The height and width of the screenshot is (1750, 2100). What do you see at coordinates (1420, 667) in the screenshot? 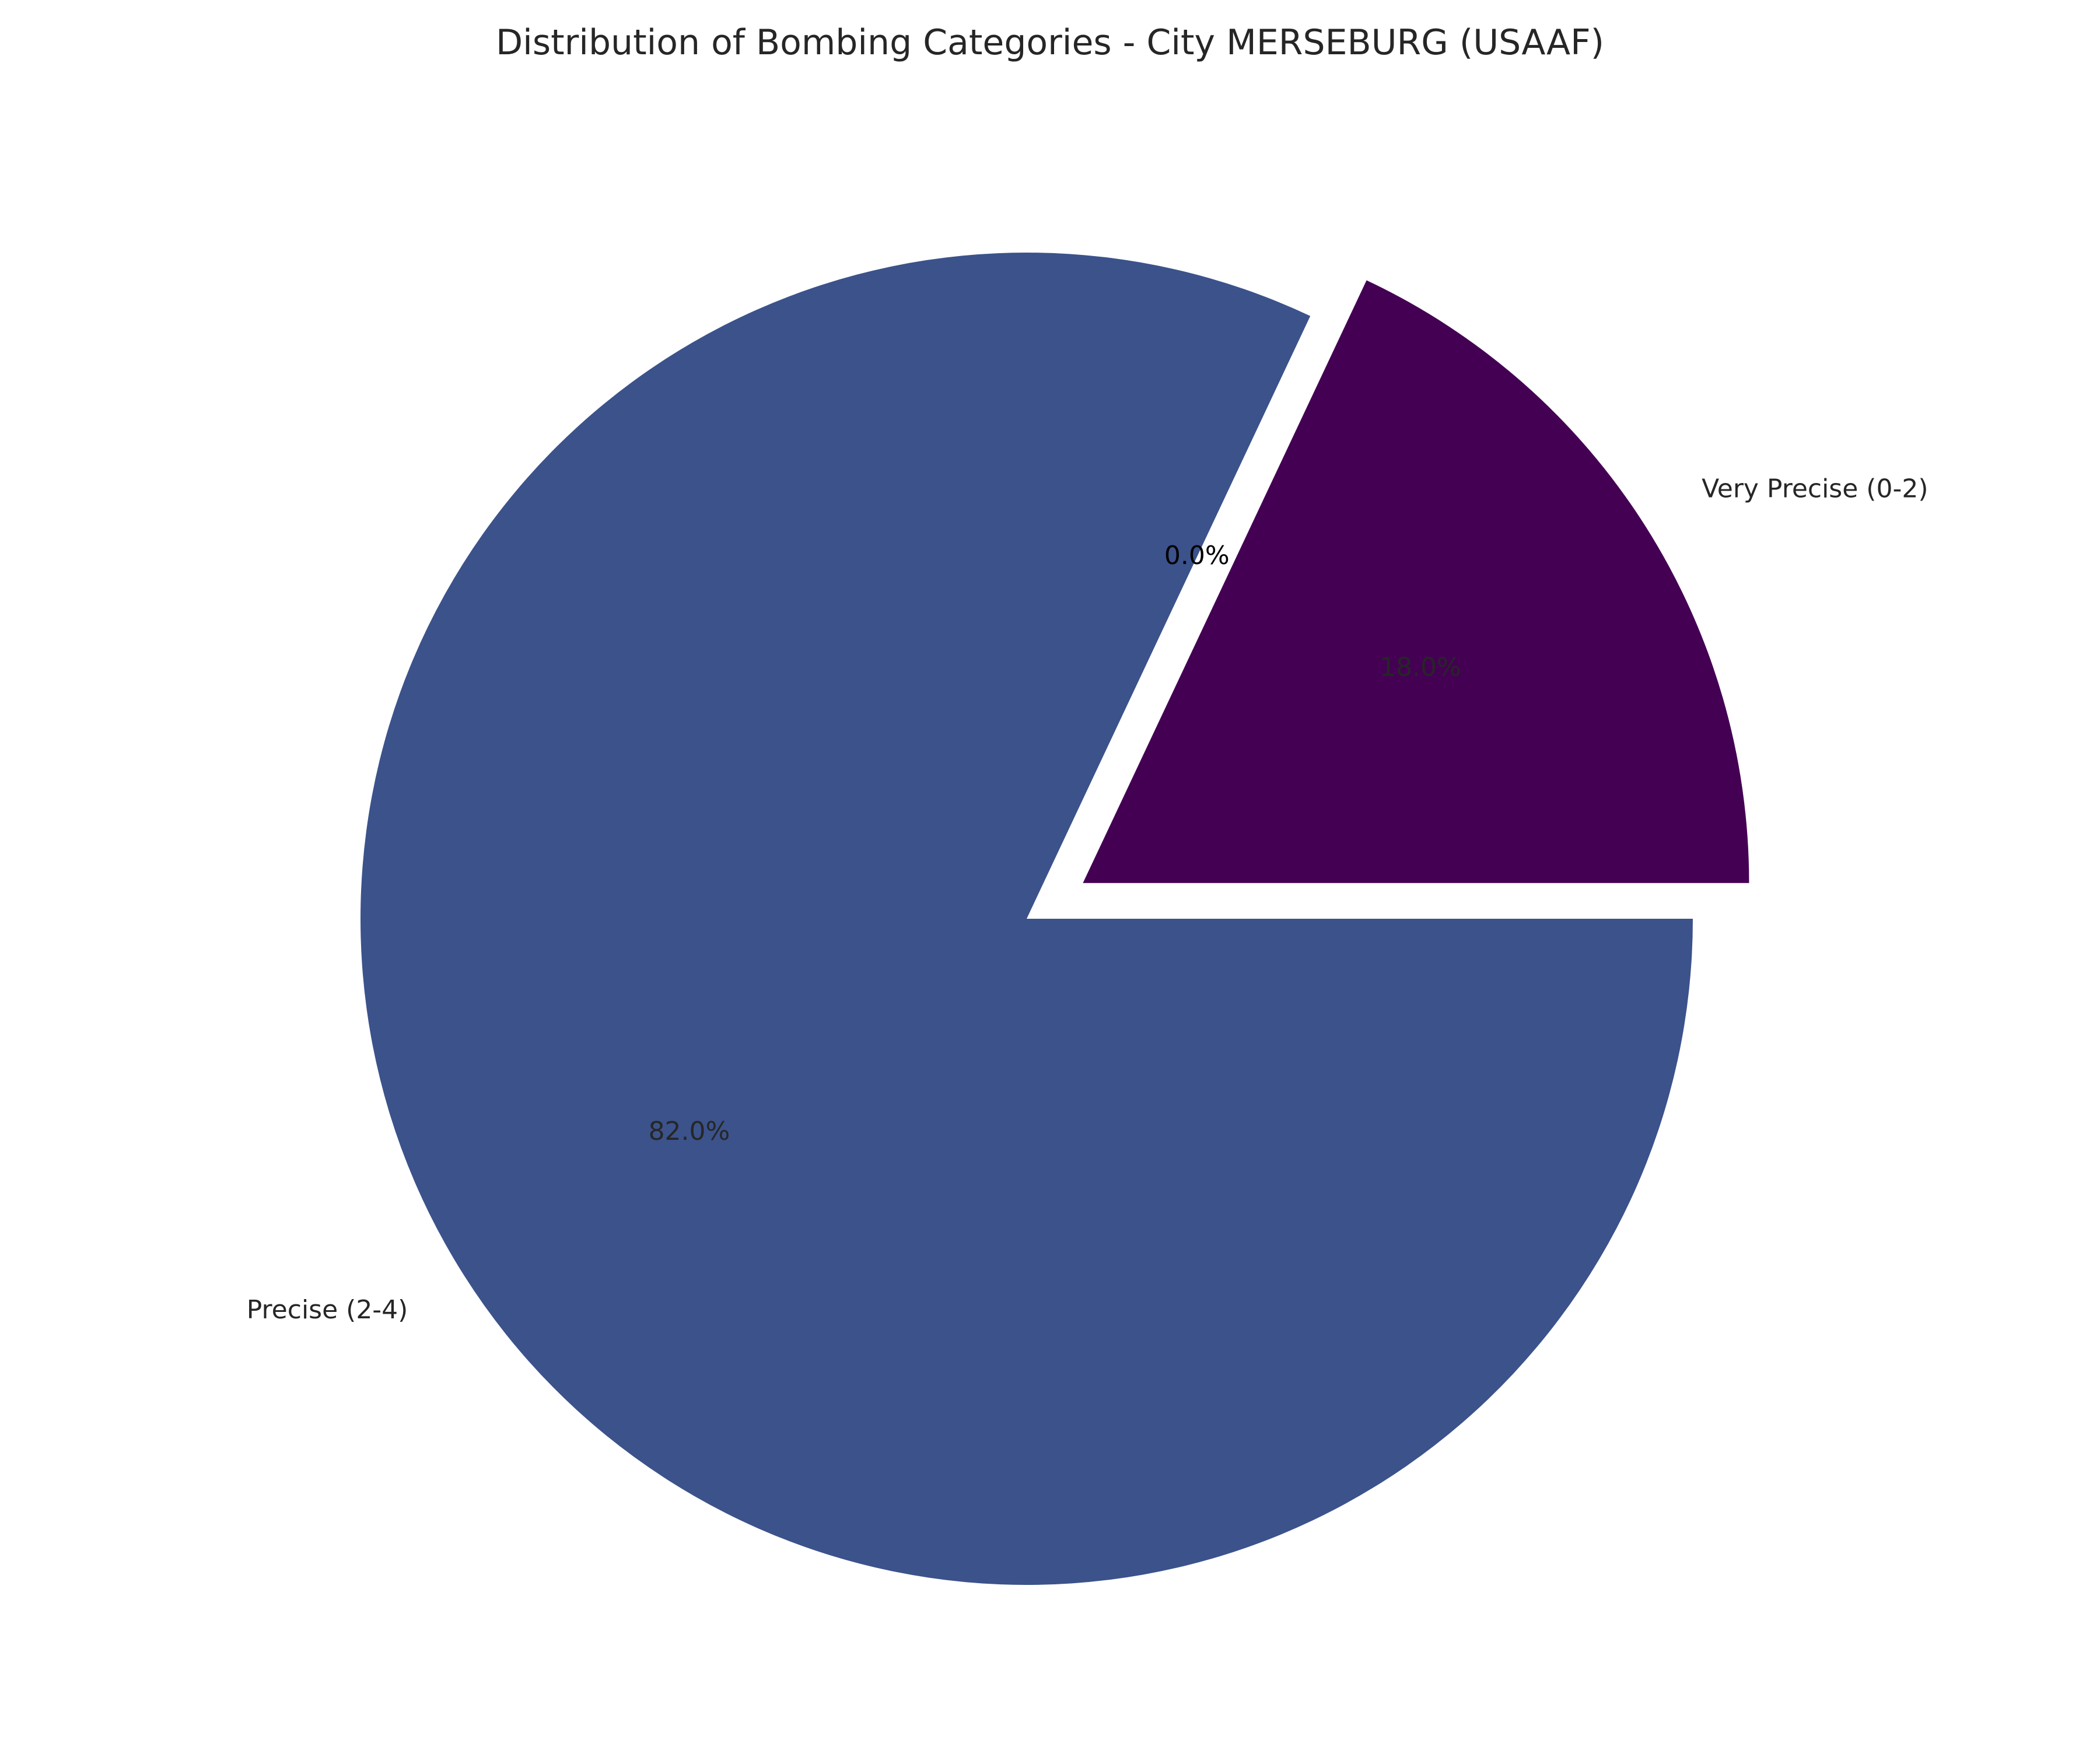
I see `slice-percent-label-0: 18.0%` at bounding box center [1420, 667].